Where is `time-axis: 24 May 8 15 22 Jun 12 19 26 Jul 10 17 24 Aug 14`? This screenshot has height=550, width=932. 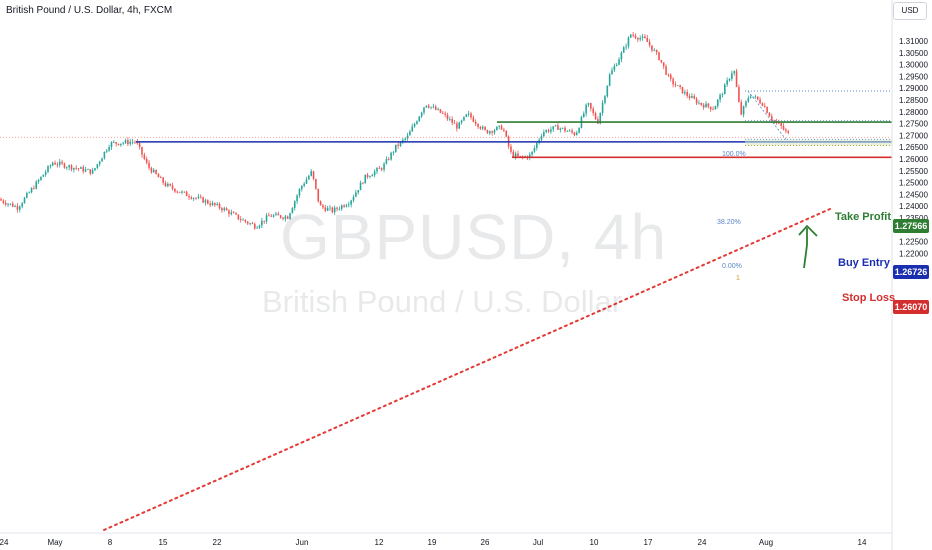
time-axis: 24 May 8 15 22 Jun 12 19 26 Jul 10 17 24 Aug 14 is located at coordinates (446, 539).